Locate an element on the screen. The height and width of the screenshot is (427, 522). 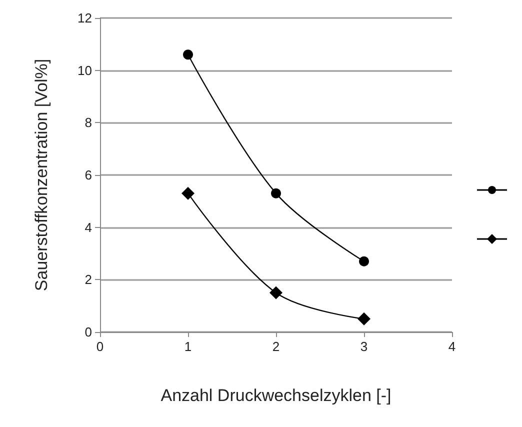
y-axis-title: Sauerstoffkonzentration [Vol%] is located at coordinates (41, 175).